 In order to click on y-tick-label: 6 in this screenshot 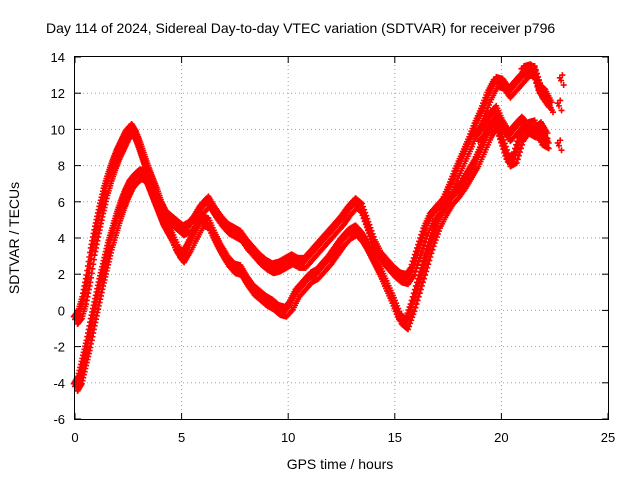, I will do `click(61, 202)`.